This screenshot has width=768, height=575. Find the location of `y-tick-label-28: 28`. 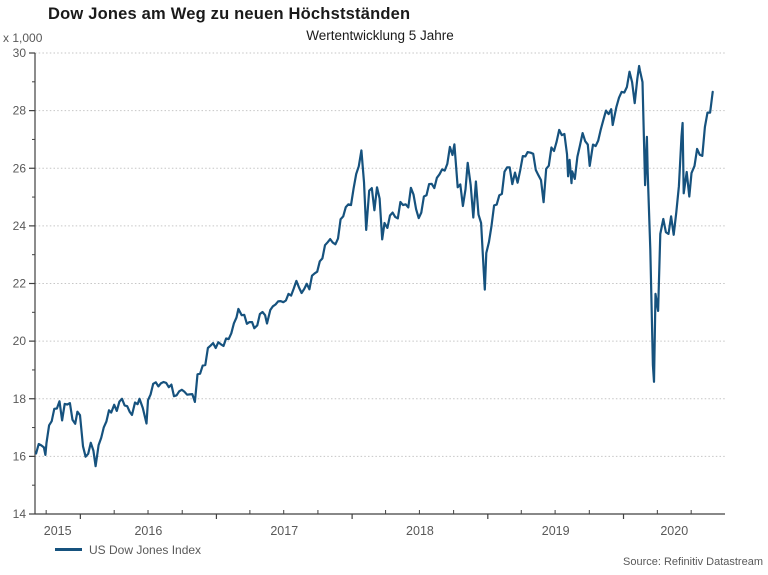

y-tick-label-28: 28 is located at coordinates (20, 111).